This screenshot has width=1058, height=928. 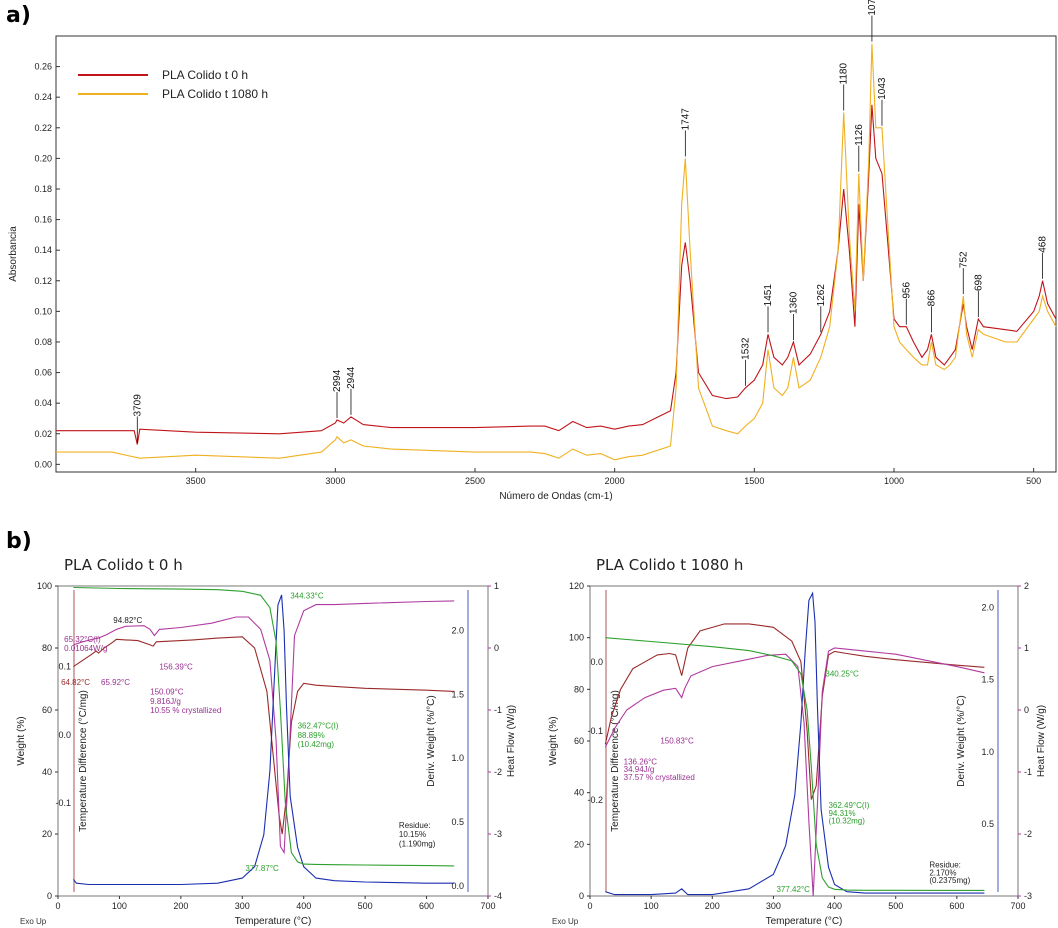 What do you see at coordinates (685, 119) in the screenshot?
I see `ftir-peak-label: 1747` at bounding box center [685, 119].